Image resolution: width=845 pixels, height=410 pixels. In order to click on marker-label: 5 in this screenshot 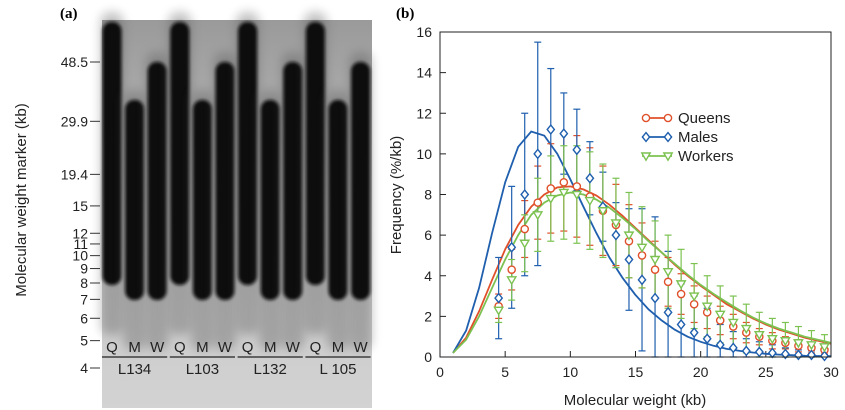, I will do `click(84, 341)`.